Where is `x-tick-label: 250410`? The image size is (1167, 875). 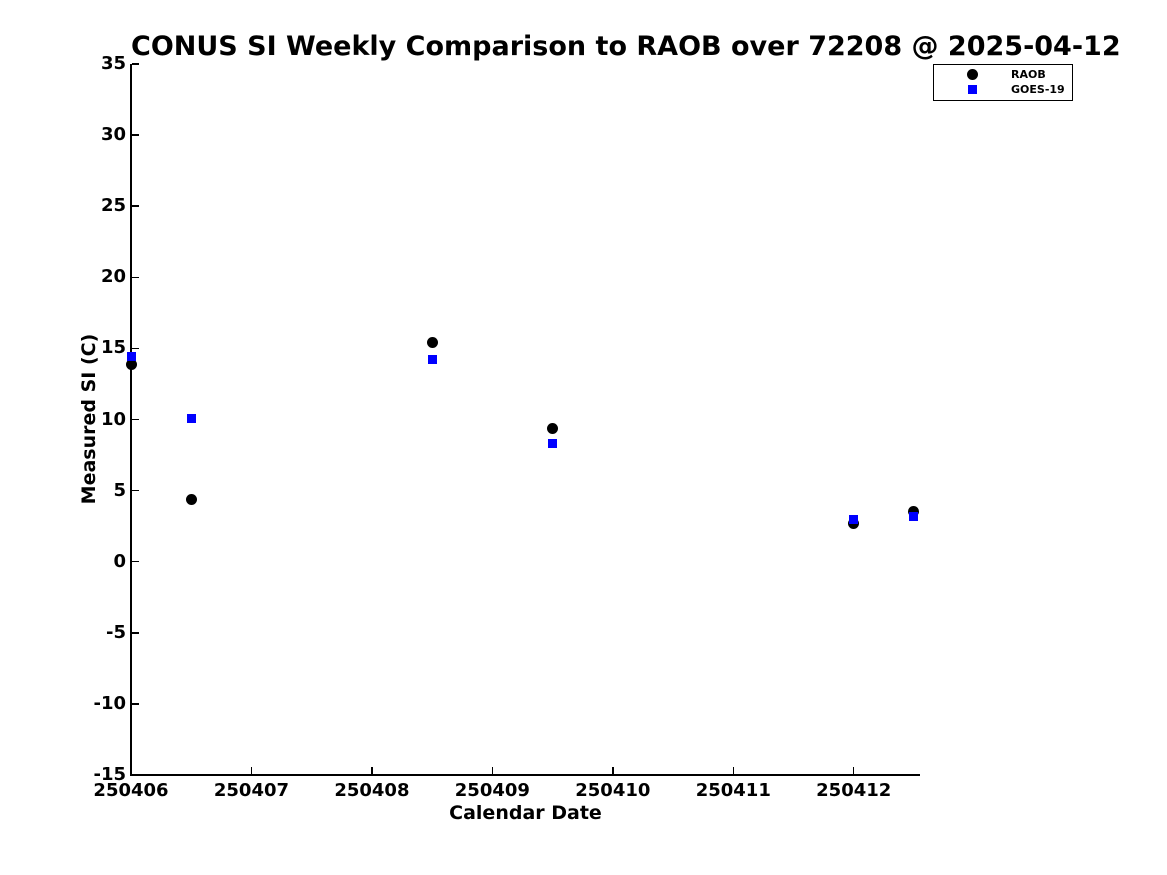 x-tick-label: 250410 is located at coordinates (613, 790).